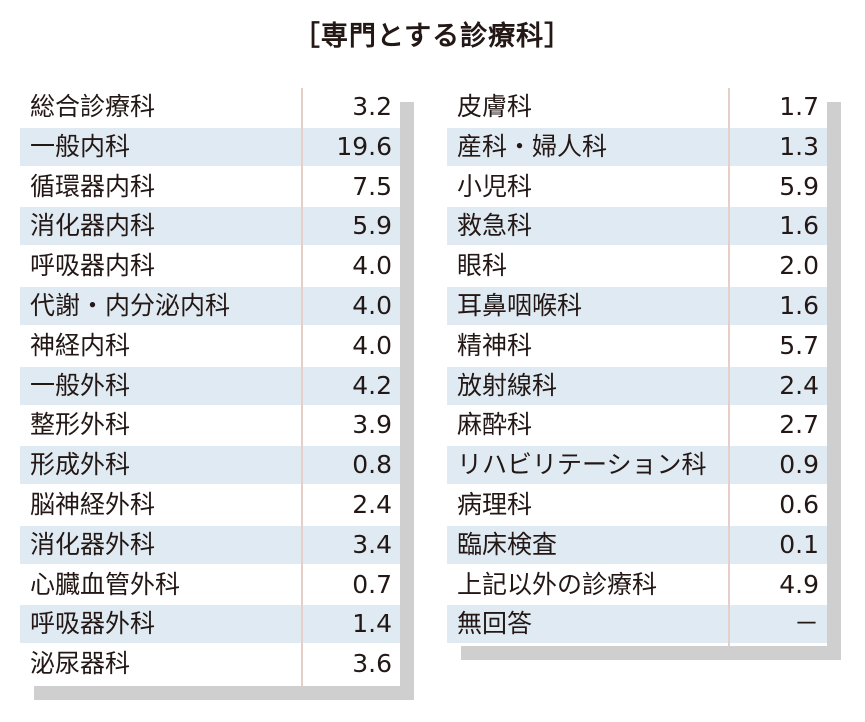 The image size is (865, 722). What do you see at coordinates (637, 544) in the screenshot?
I see `table-row: 臨床検査 0.1` at bounding box center [637, 544].